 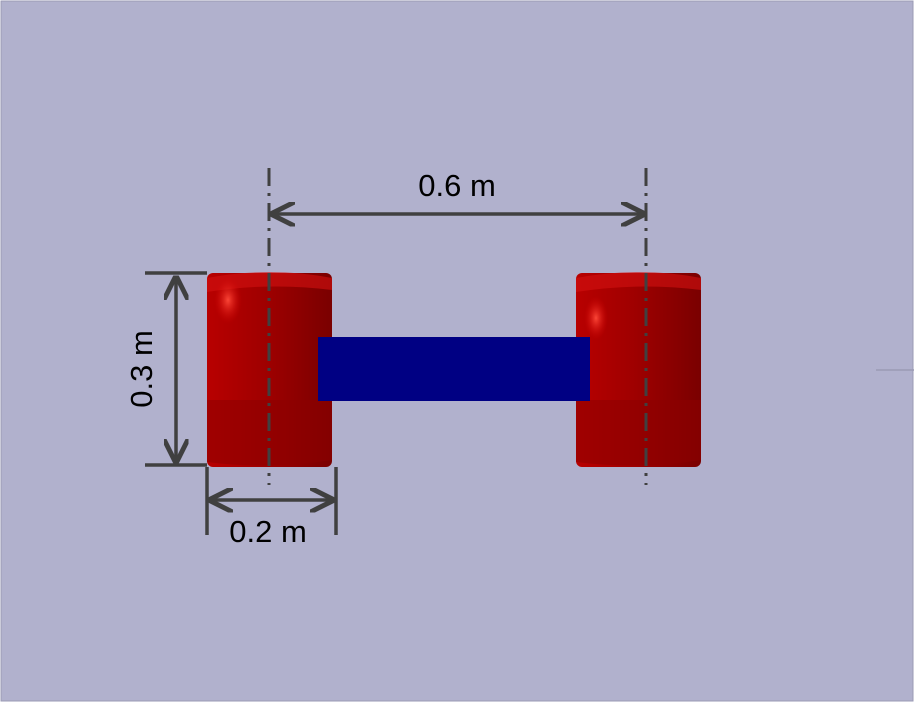 I want to click on wheel-diameter-label: 0.3 m, so click(x=141, y=369).